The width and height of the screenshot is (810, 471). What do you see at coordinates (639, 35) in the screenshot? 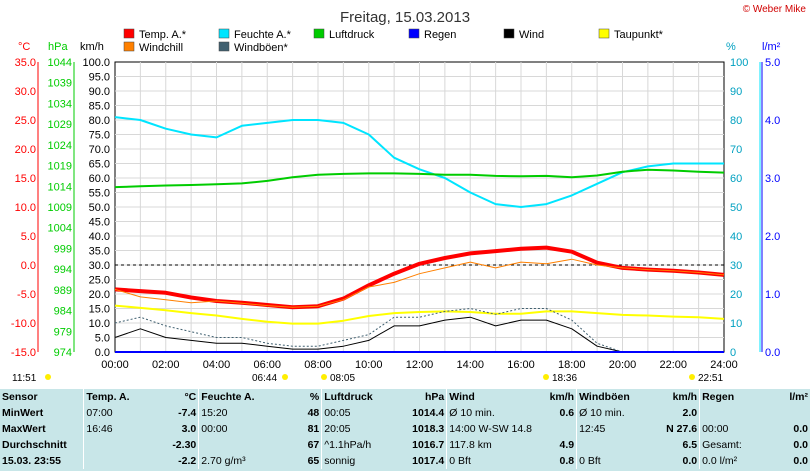
I see `legend-label: Taupunkt*` at bounding box center [639, 35].